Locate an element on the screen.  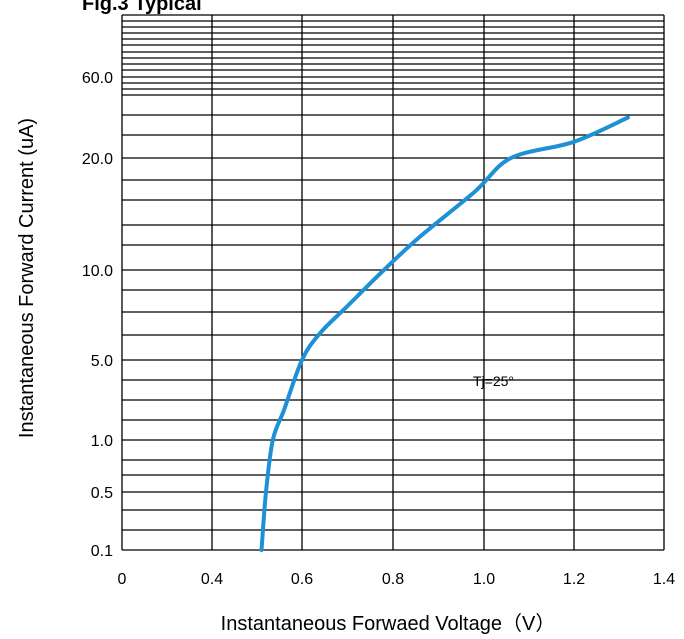
y-tick-label: 10.0 is located at coordinates (97, 271).